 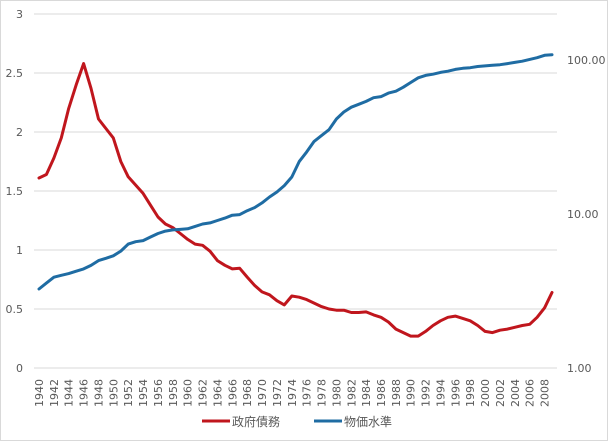 What do you see at coordinates (262, 393) in the screenshot?
I see `x-axis-tick-label: 1970` at bounding box center [262, 393].